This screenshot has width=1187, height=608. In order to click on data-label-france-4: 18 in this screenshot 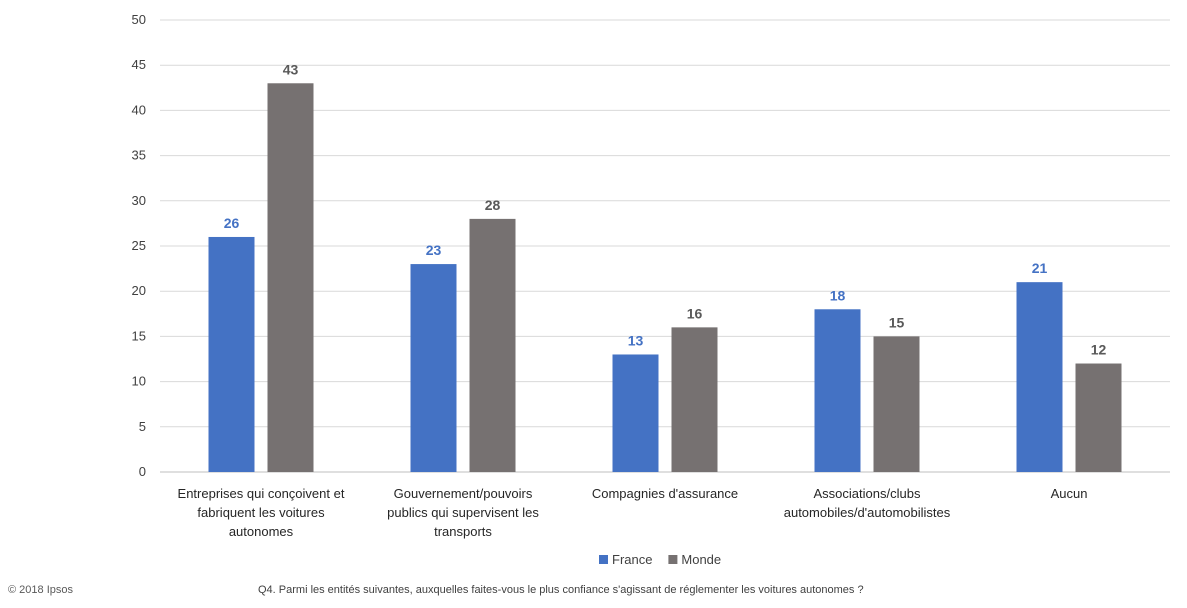, I will do `click(838, 295)`.